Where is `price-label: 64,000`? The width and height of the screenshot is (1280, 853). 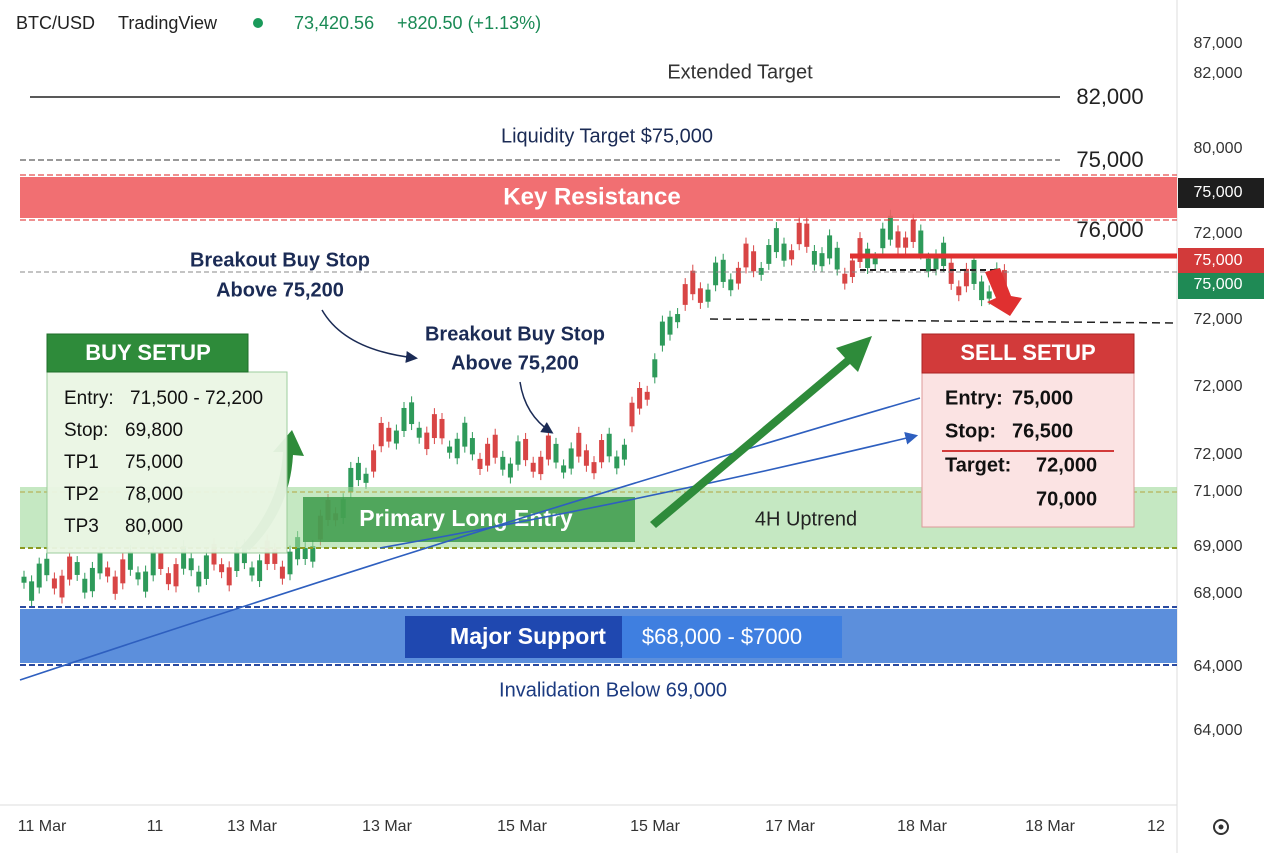
price-label: 64,000 is located at coordinates (1218, 730).